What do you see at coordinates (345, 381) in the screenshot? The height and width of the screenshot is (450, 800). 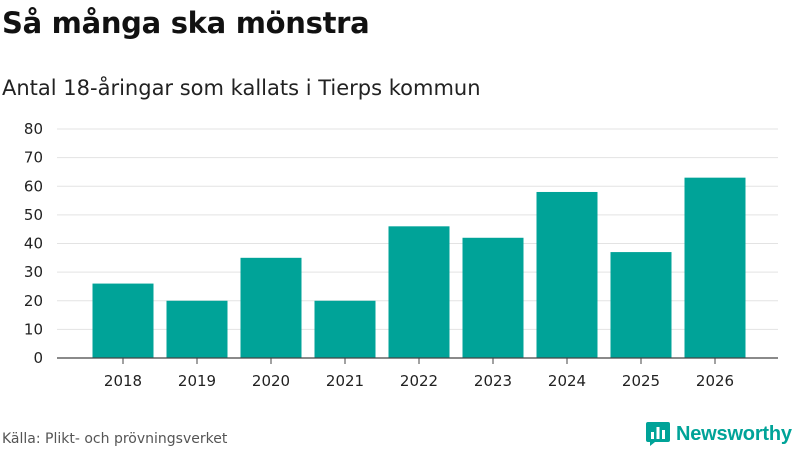 I see `x-tick-label: 2021` at bounding box center [345, 381].